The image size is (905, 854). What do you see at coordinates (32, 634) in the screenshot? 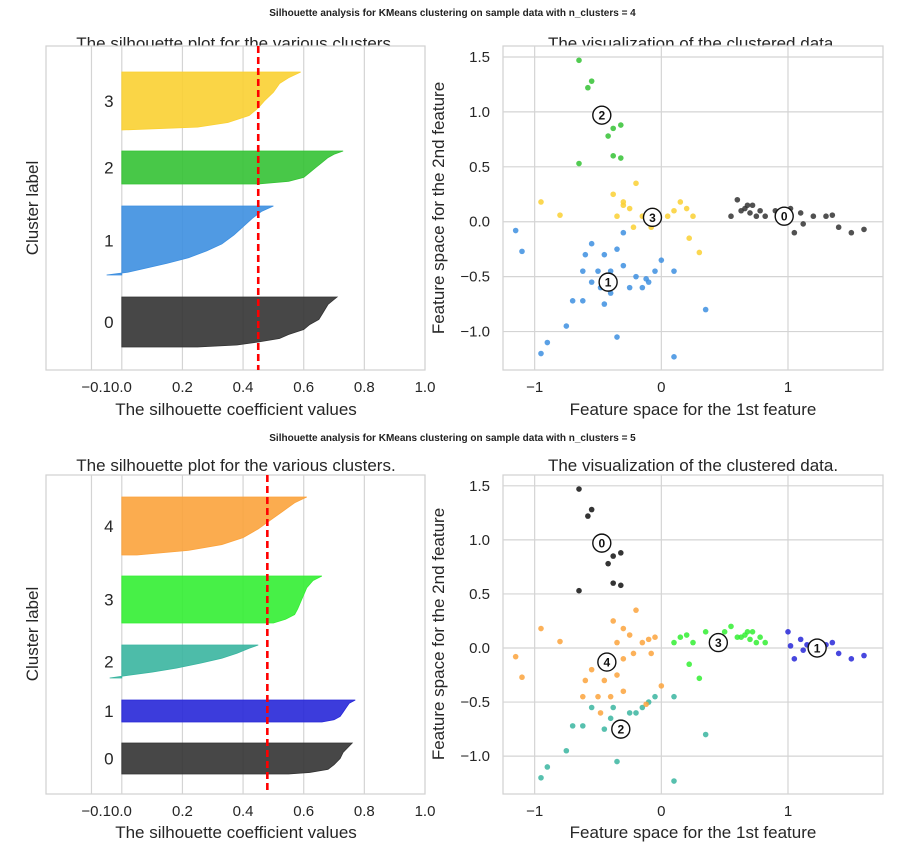
I see `silhouette-ylabel-5: Cluster label` at bounding box center [32, 634].